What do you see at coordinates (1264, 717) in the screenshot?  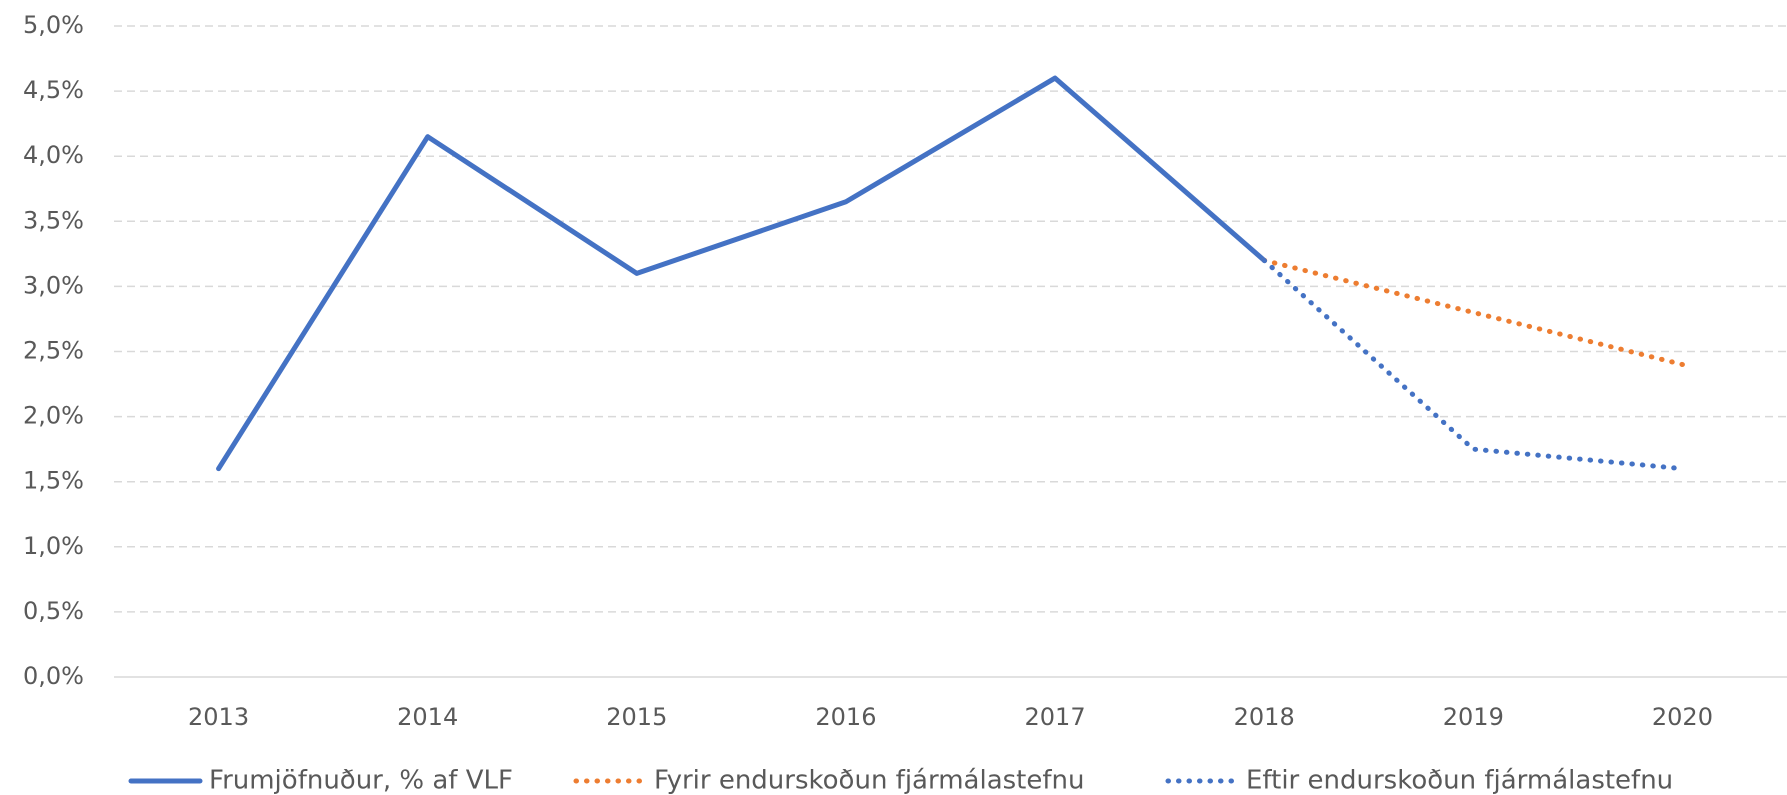 I see `x-tick-label: 2018` at bounding box center [1264, 717].